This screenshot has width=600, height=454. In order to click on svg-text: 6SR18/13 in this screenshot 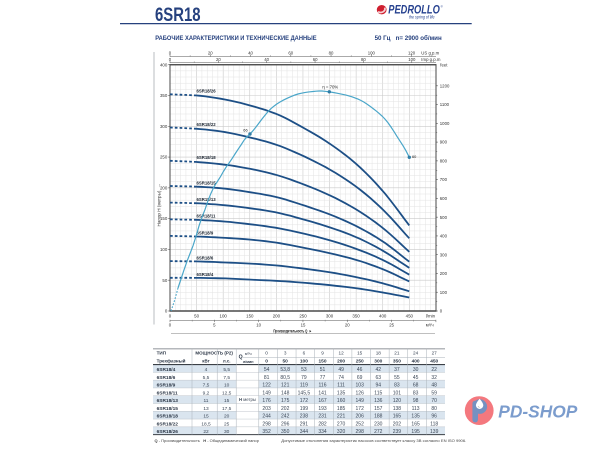, I will do `click(168, 401)`.